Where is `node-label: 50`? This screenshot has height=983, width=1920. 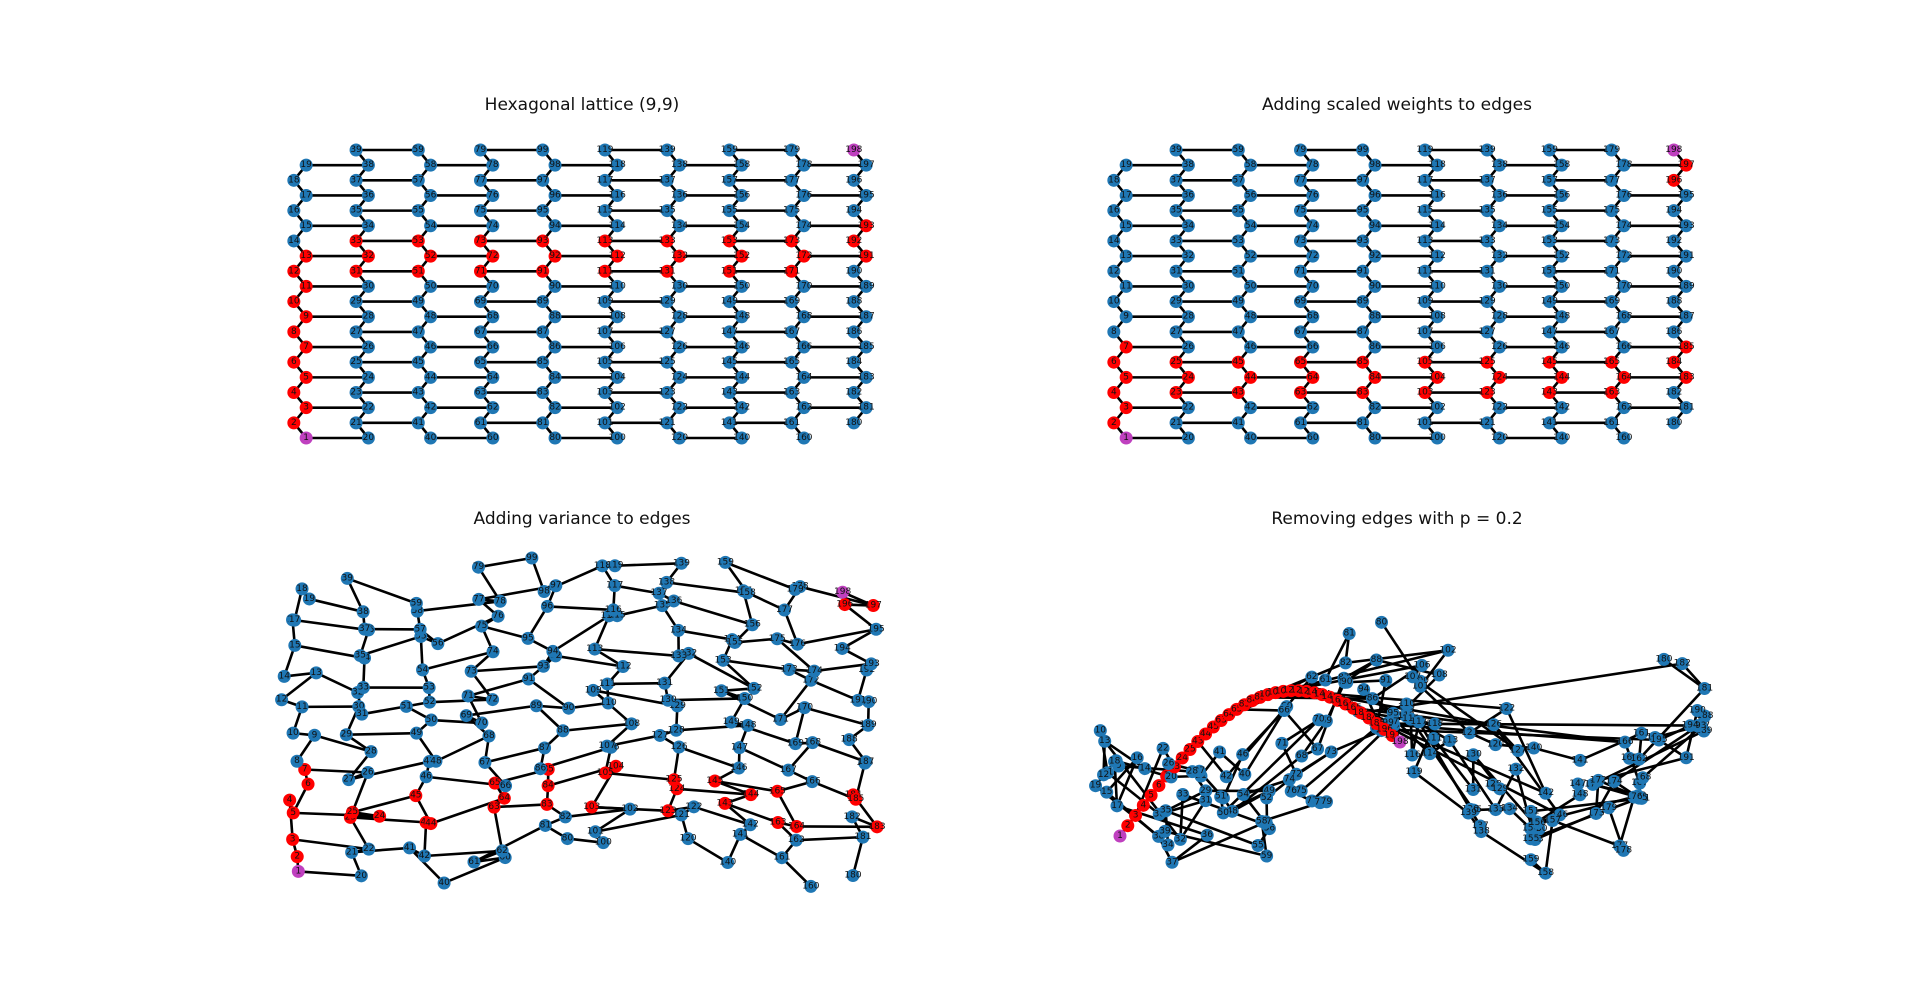
node-label: 50 is located at coordinates (1251, 286).